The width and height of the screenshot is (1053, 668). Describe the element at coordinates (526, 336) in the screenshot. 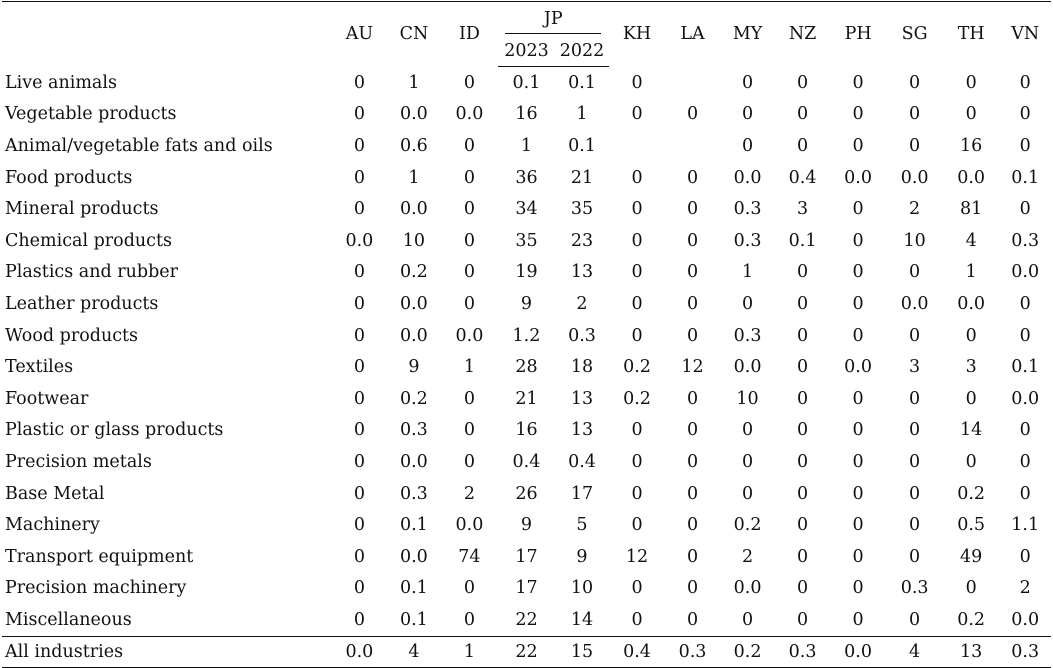

I see `table-row: Wood products 0 0.0 0.0 1.2 0.3 0 0 0.3 0 0 0 0 0` at that location.